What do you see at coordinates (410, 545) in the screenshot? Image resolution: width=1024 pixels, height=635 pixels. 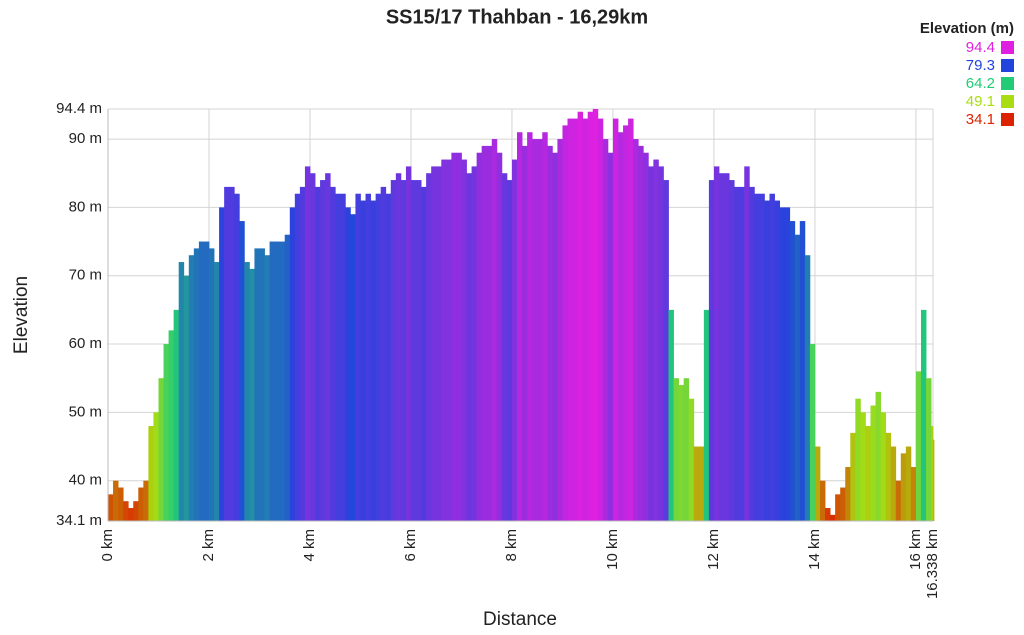 I see `x-tick-label: 6 km` at bounding box center [410, 545].